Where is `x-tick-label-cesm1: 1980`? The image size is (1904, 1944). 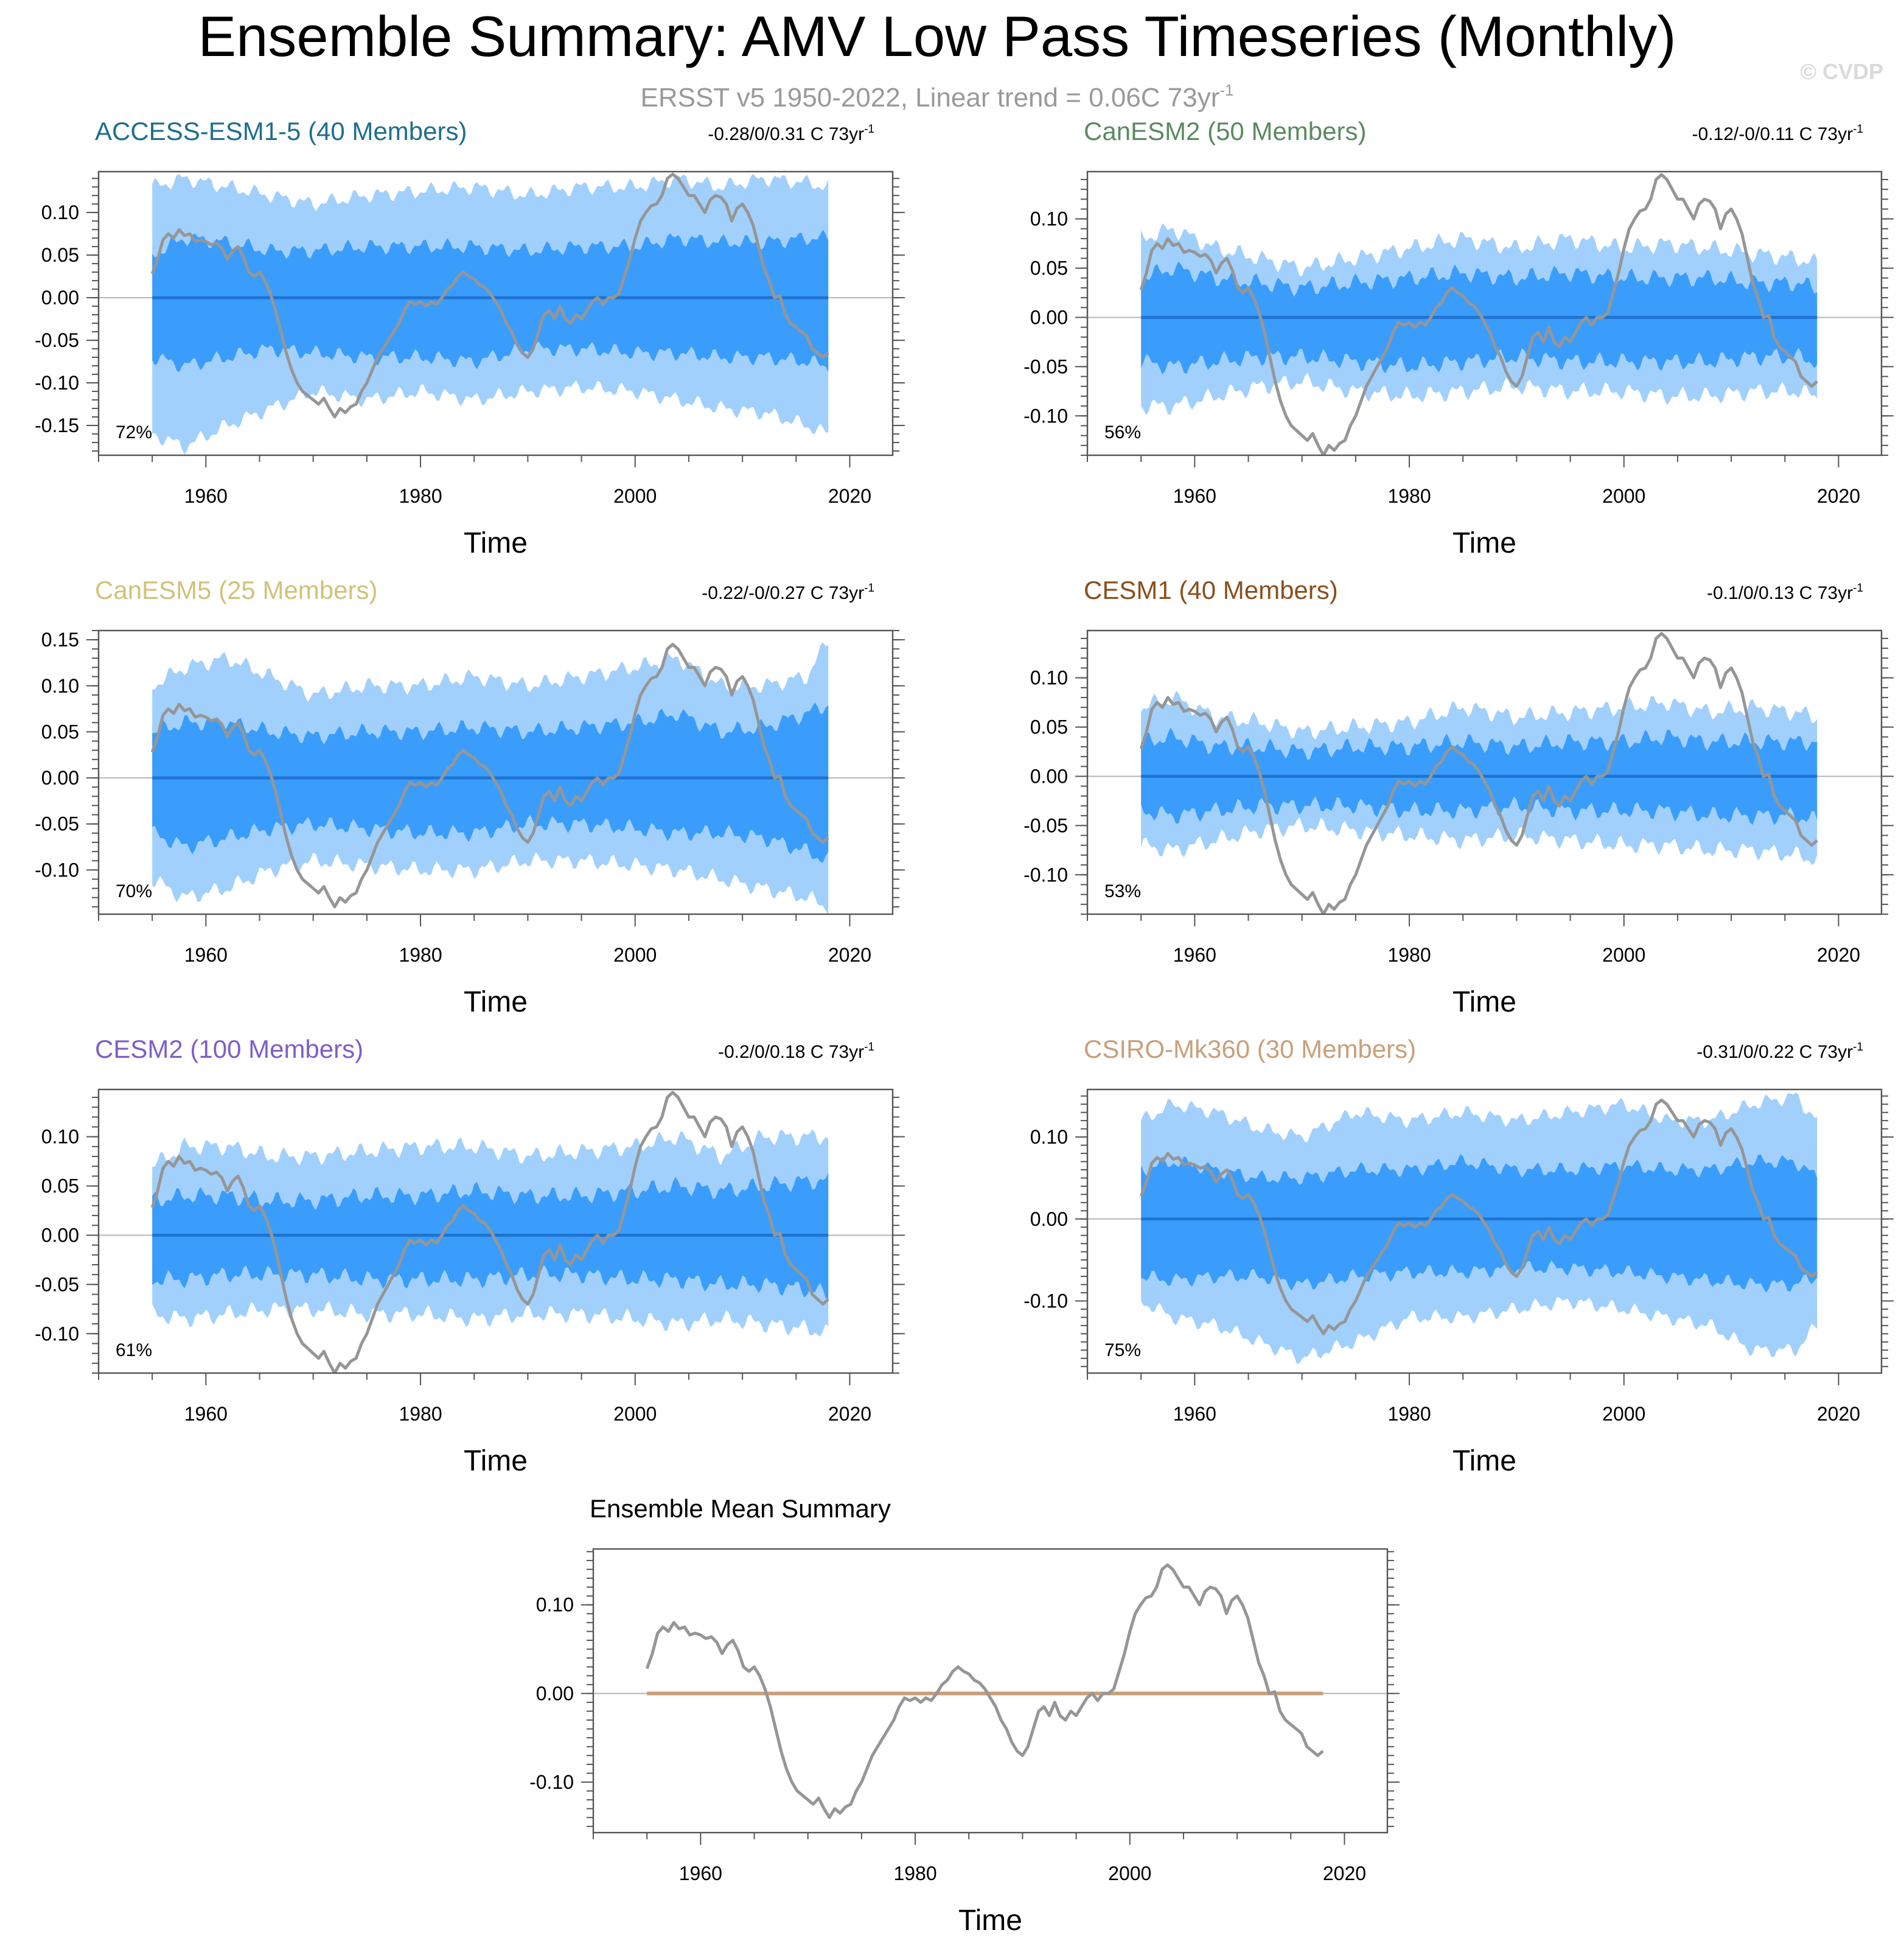
x-tick-label-cesm1: 1980 is located at coordinates (1409, 955).